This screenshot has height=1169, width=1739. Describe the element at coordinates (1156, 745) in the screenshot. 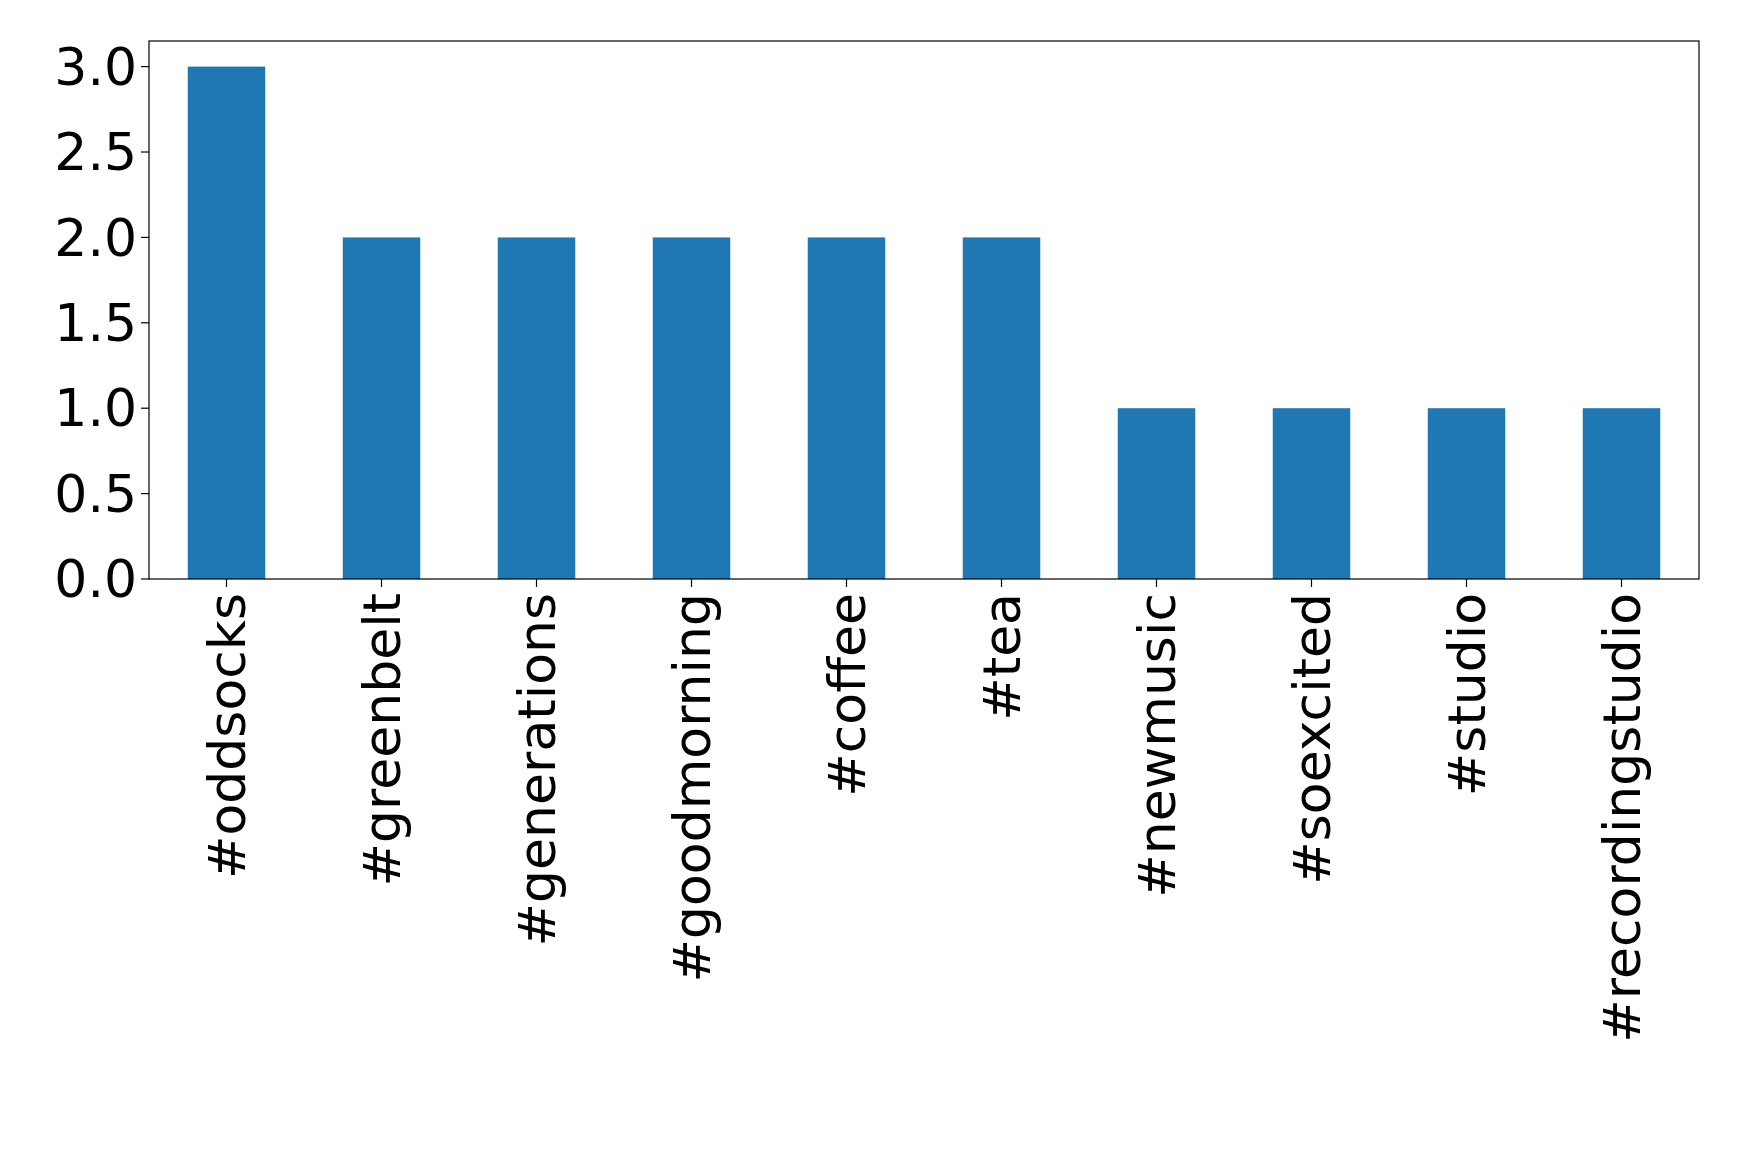

I see `x-tick-label: #newmusic` at that location.